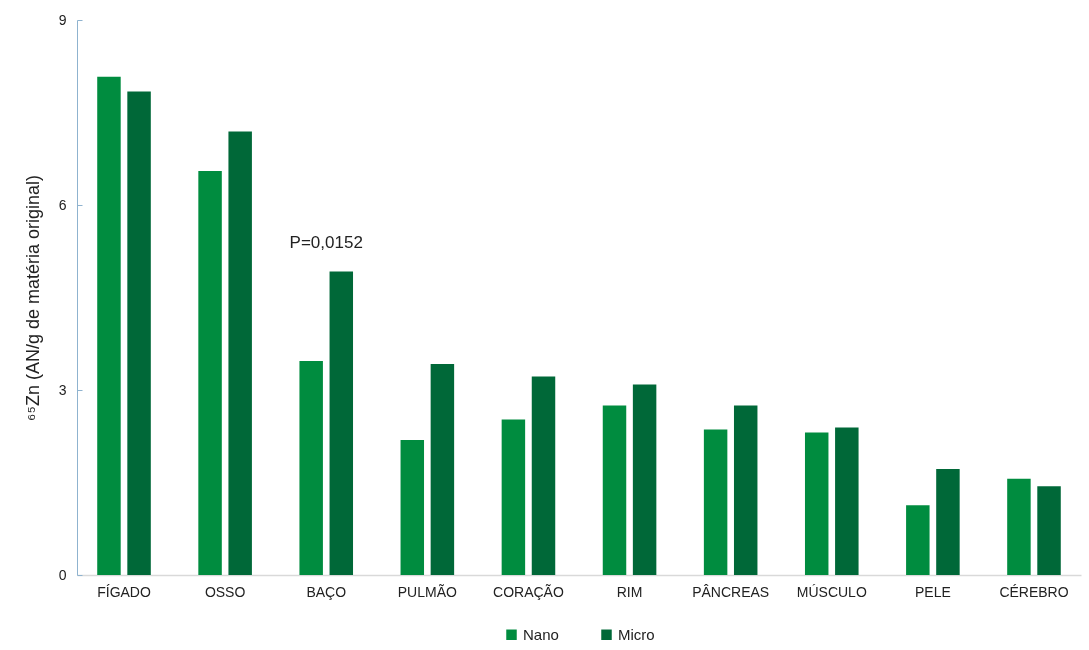 Image resolution: width=1089 pixels, height=650 pixels. What do you see at coordinates (636, 634) in the screenshot?
I see `legend-label: Micro` at bounding box center [636, 634].